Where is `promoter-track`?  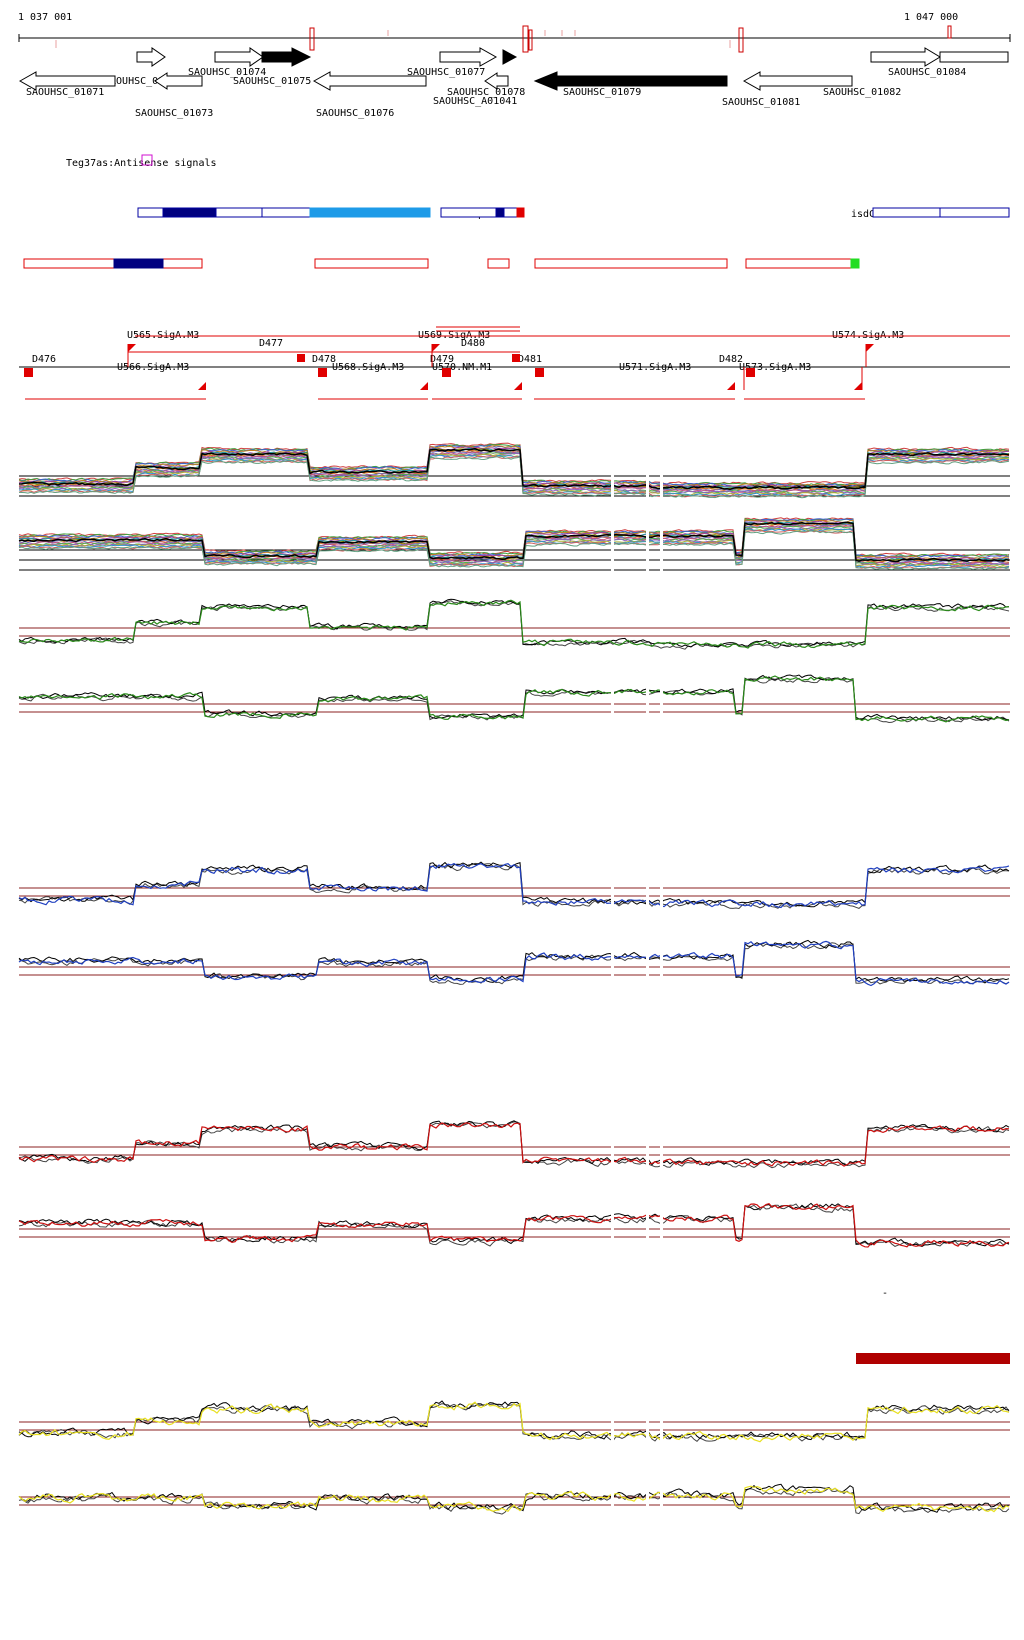 promoter-track is located at coordinates (514, 363).